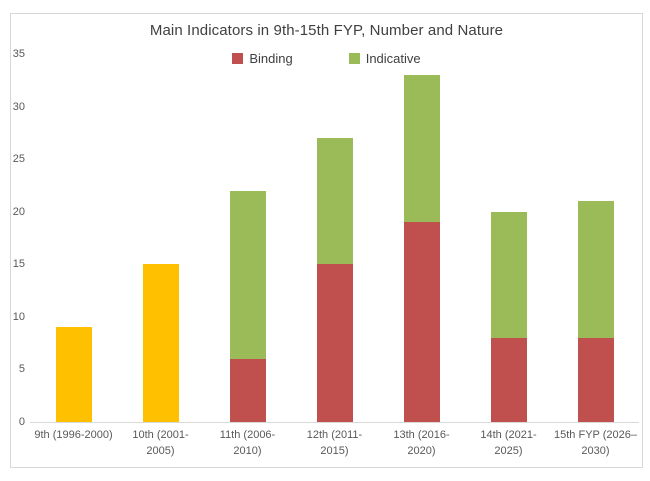 The height and width of the screenshot is (481, 650). I want to click on legend-label-indicative: Indicative, so click(393, 58).